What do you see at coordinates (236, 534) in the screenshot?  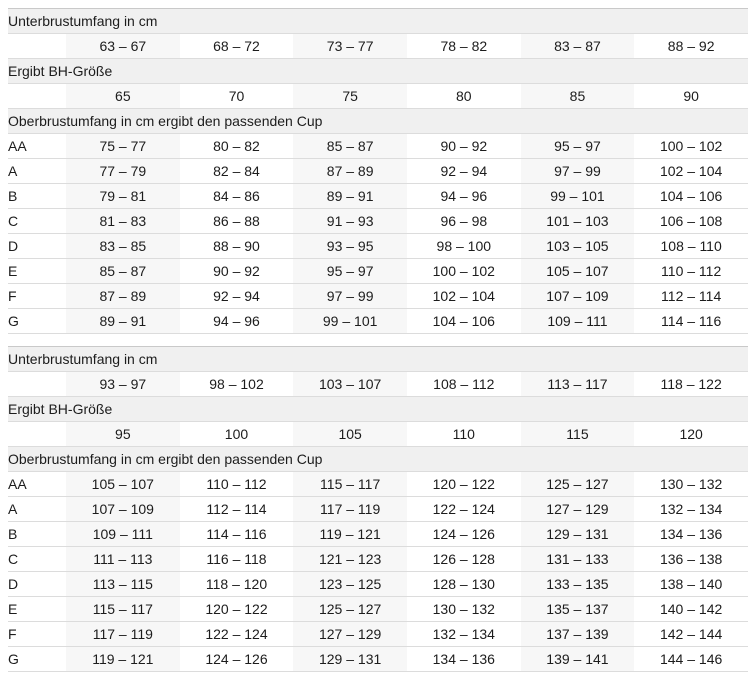 I see `cup-range-cell: 114 – 116` at bounding box center [236, 534].